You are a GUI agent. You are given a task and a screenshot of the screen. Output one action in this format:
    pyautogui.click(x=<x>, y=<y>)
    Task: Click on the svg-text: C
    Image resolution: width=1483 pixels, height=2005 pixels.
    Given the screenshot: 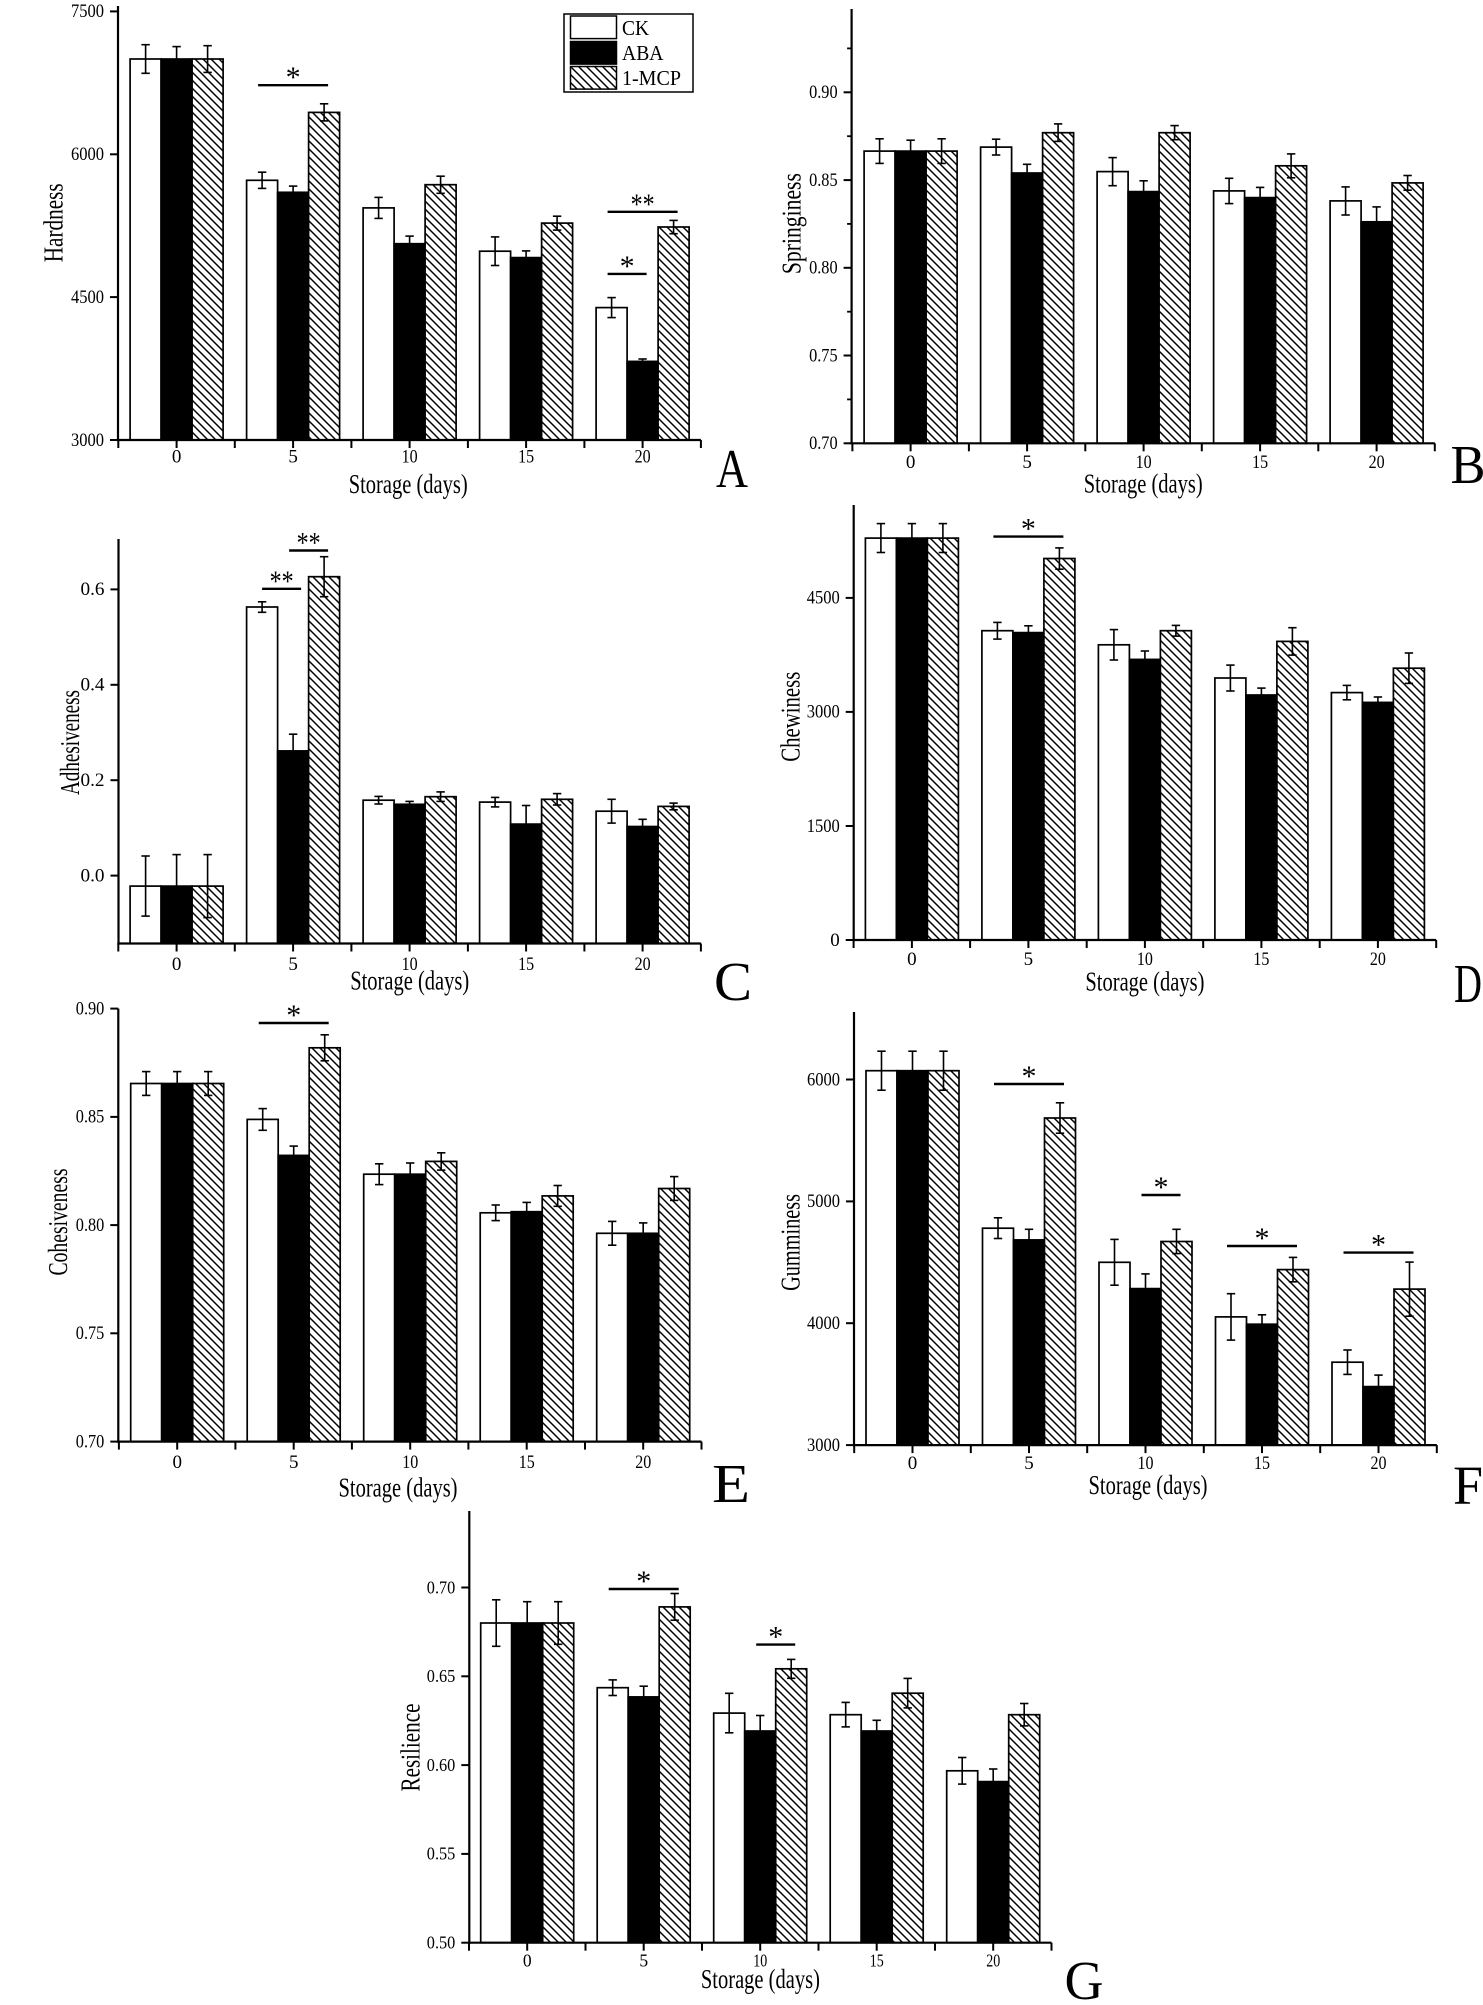 What is the action you would take?
    pyautogui.click(x=733, y=981)
    